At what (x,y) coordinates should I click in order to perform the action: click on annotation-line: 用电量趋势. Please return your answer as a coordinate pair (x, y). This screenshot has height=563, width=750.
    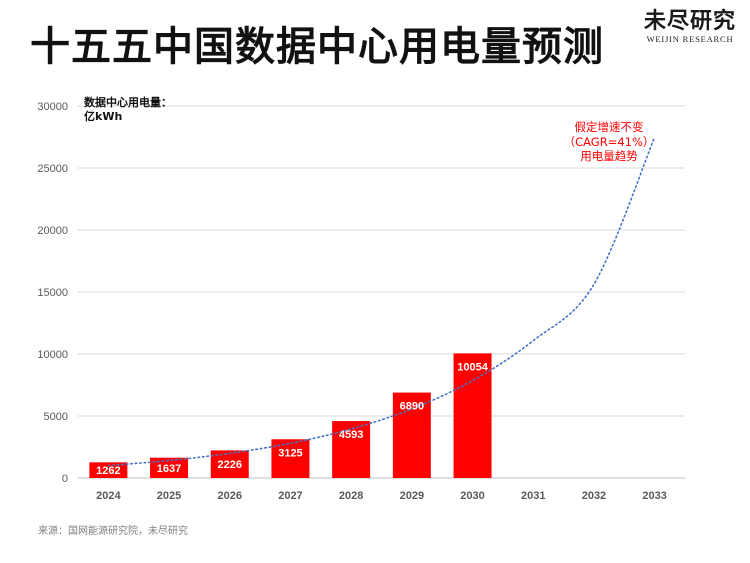
    Looking at the image, I should click on (609, 156).